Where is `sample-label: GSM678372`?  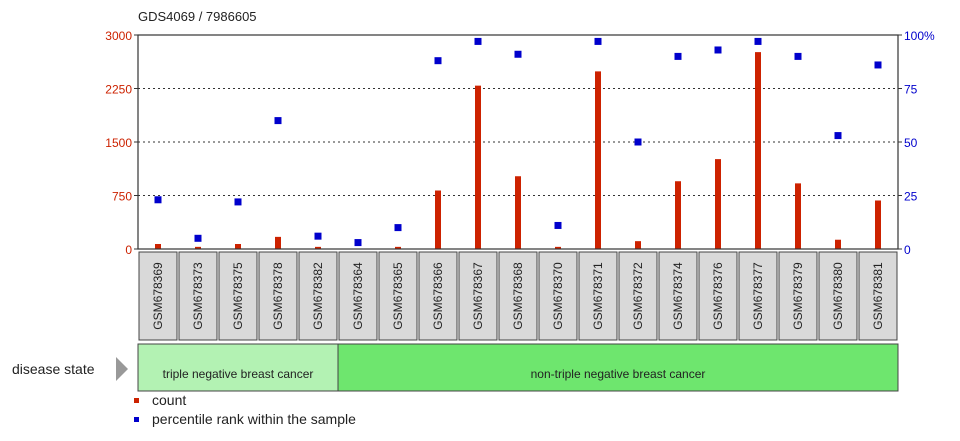
sample-label: GSM678372 is located at coordinates (638, 296).